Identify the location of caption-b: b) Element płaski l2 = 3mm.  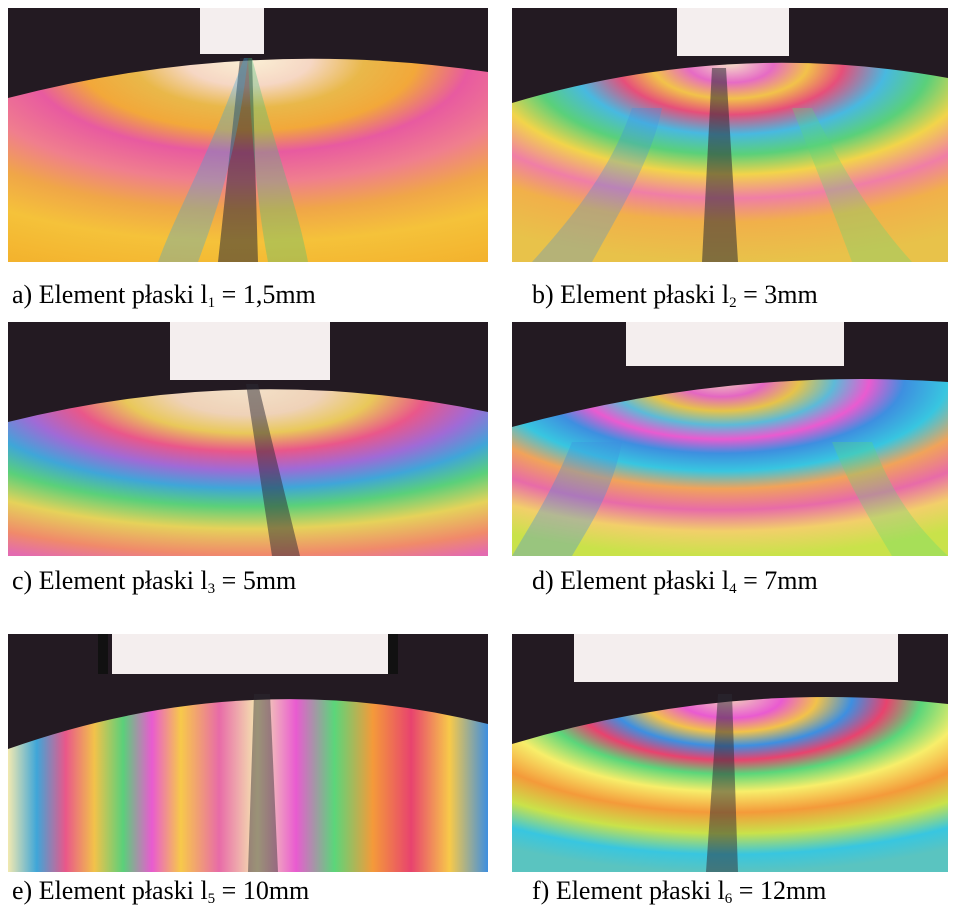
(675, 295).